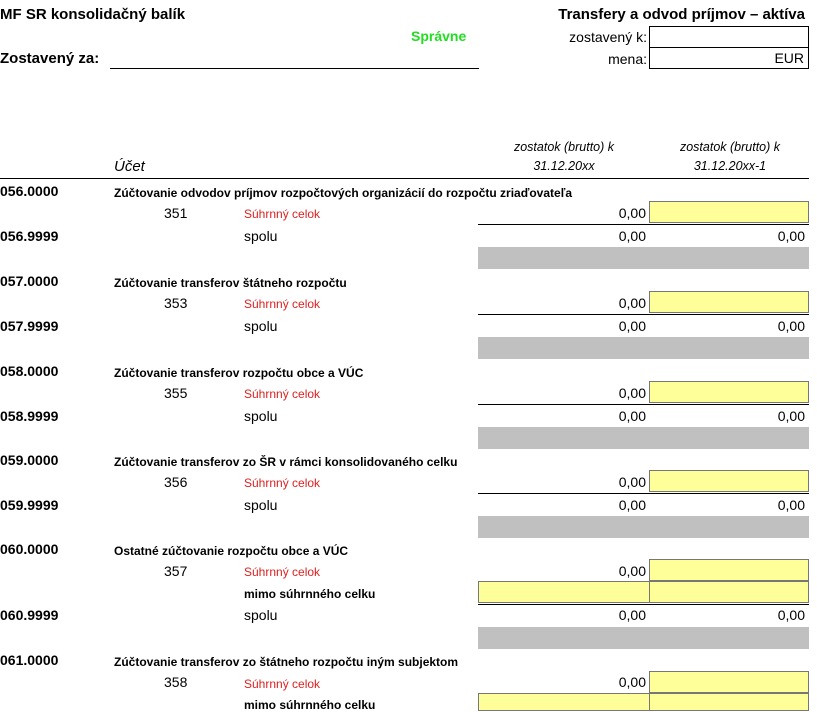 The image size is (817, 712). What do you see at coordinates (608, 37) in the screenshot?
I see `compiled-as-of-label: zostavený k:` at bounding box center [608, 37].